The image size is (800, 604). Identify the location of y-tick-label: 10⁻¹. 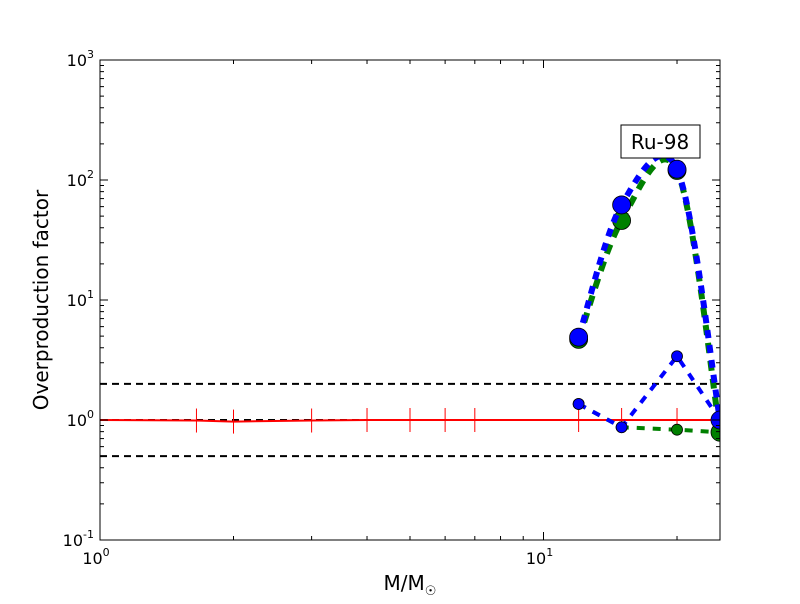
(78, 539).